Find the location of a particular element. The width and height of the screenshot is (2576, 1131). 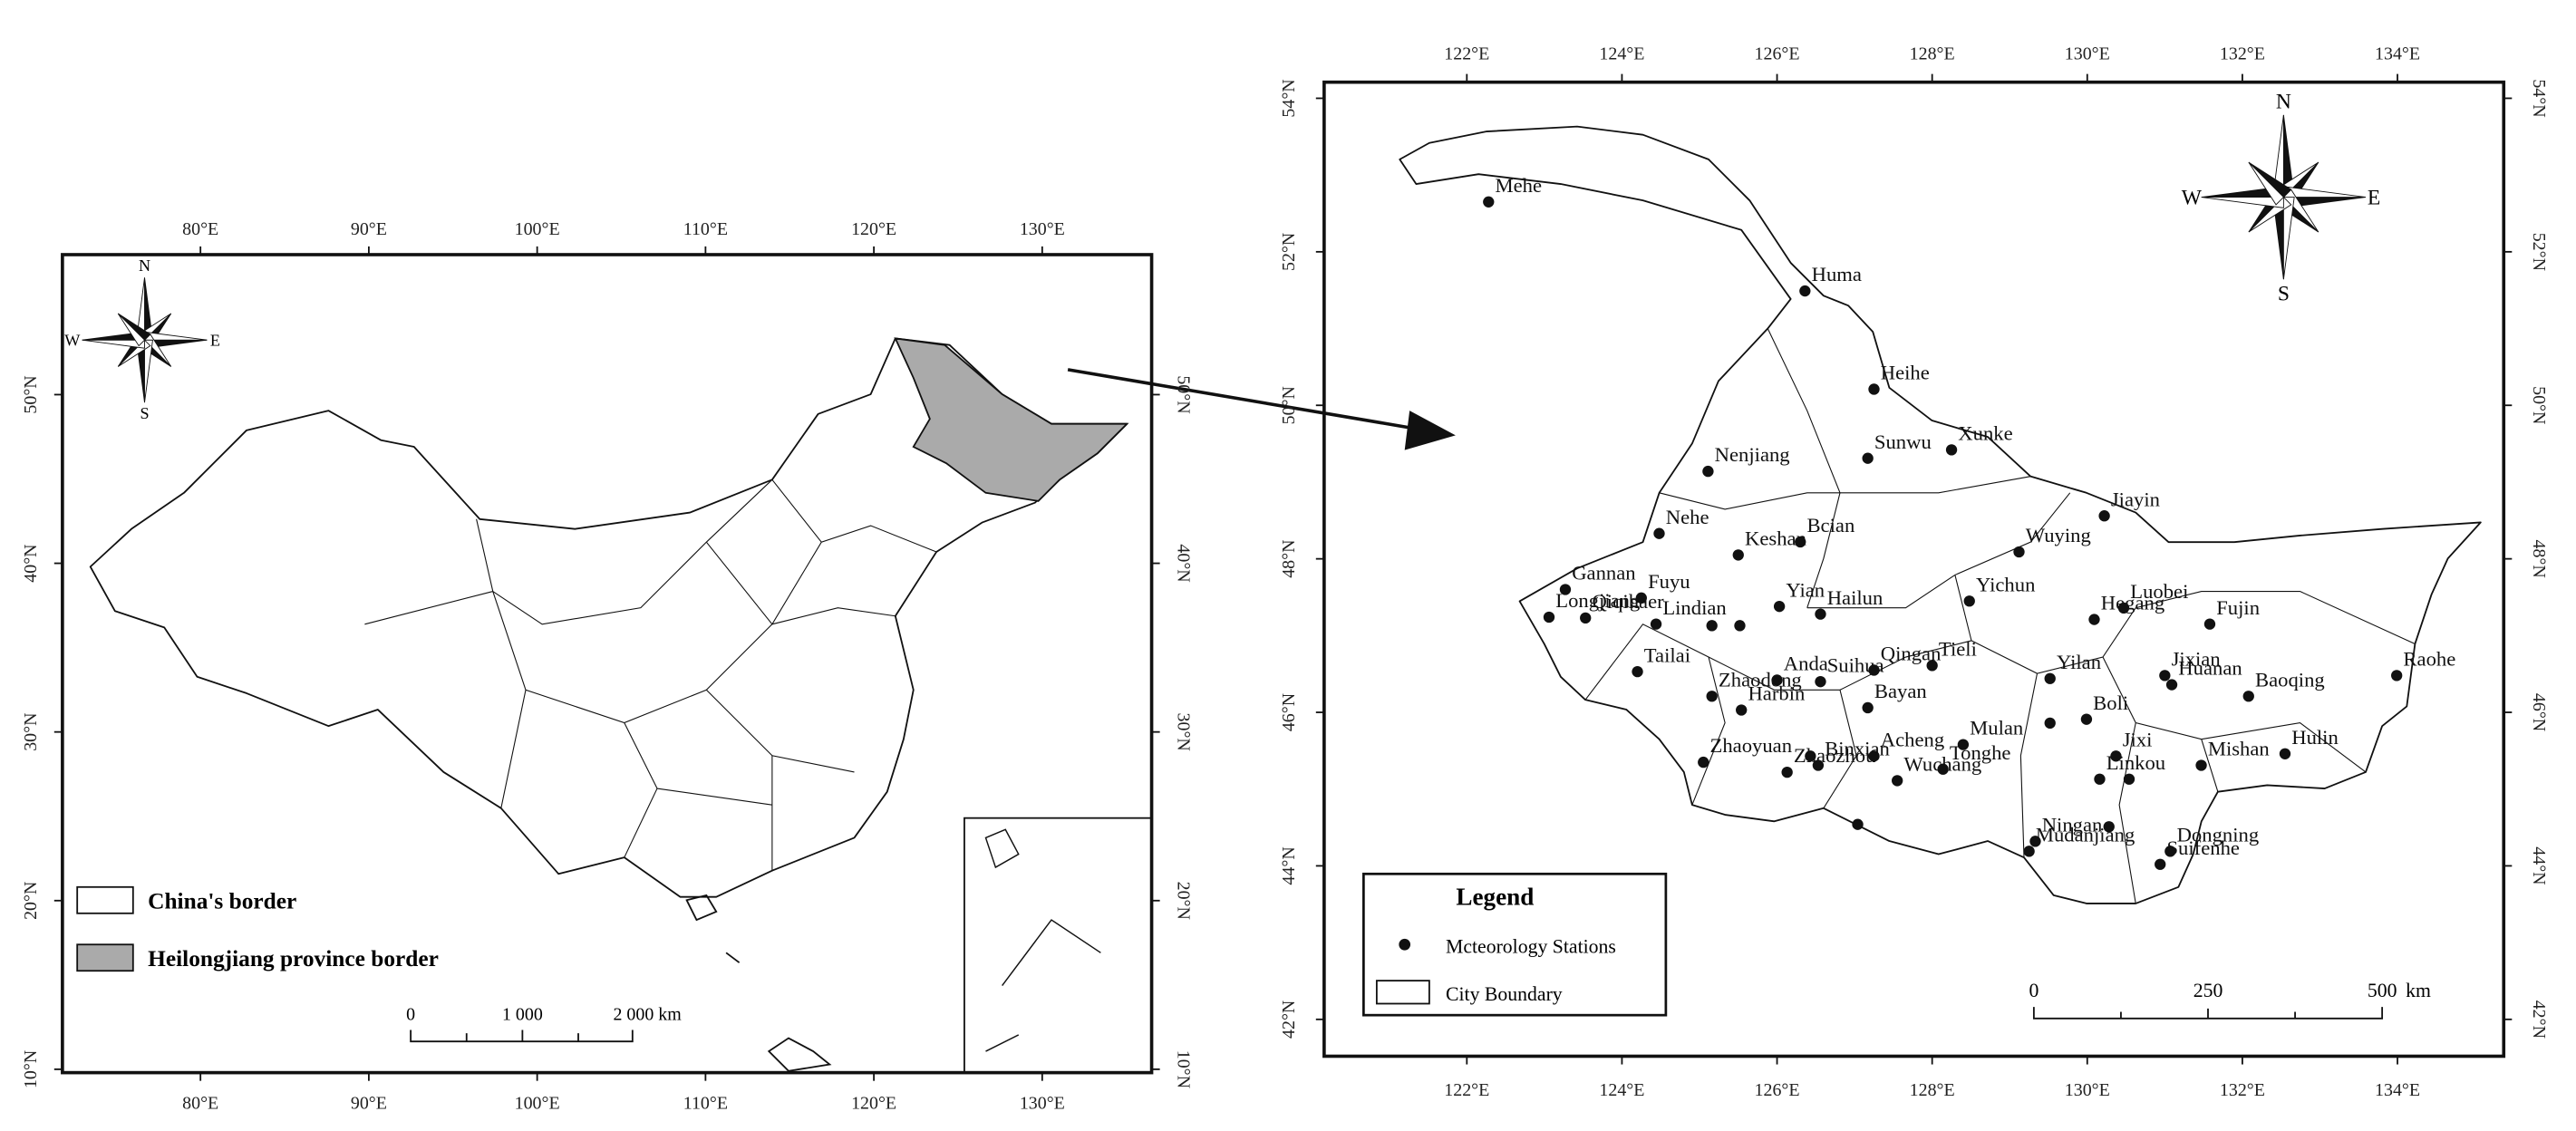

station-label: Sunwu is located at coordinates (1903, 441).